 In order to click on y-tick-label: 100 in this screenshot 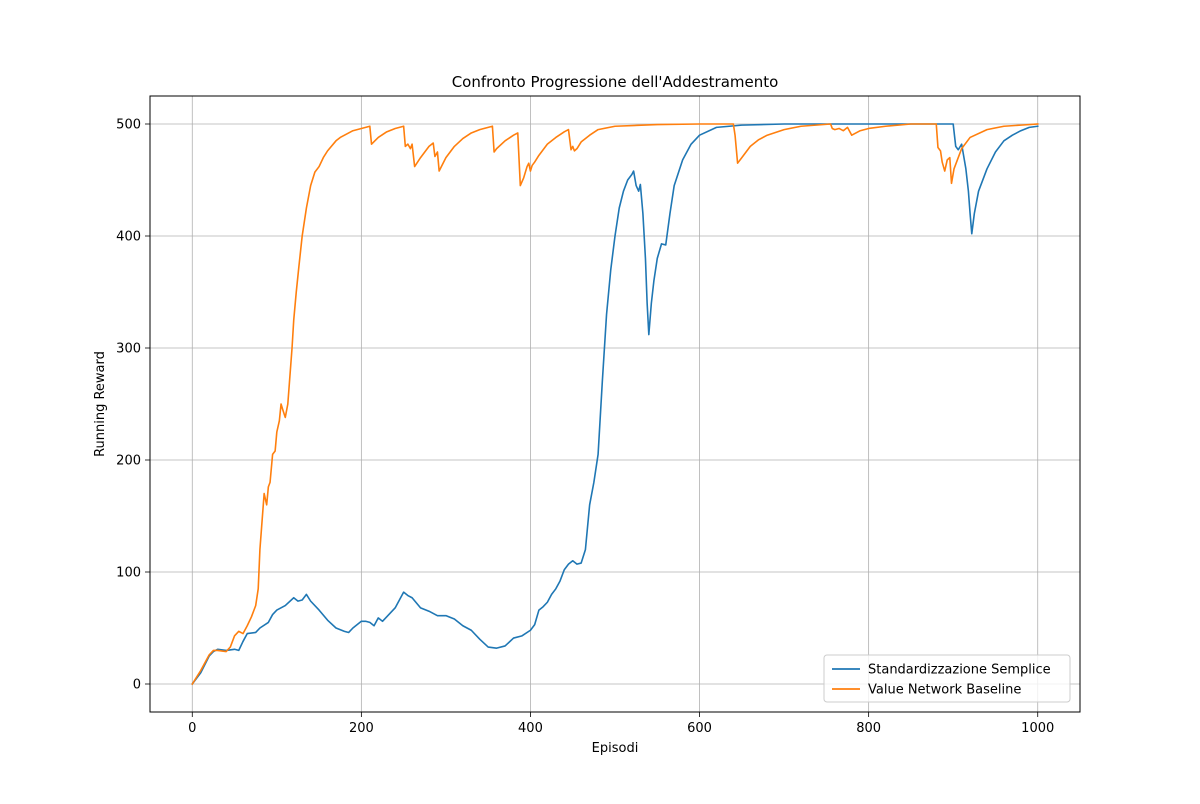, I will do `click(128, 573)`.